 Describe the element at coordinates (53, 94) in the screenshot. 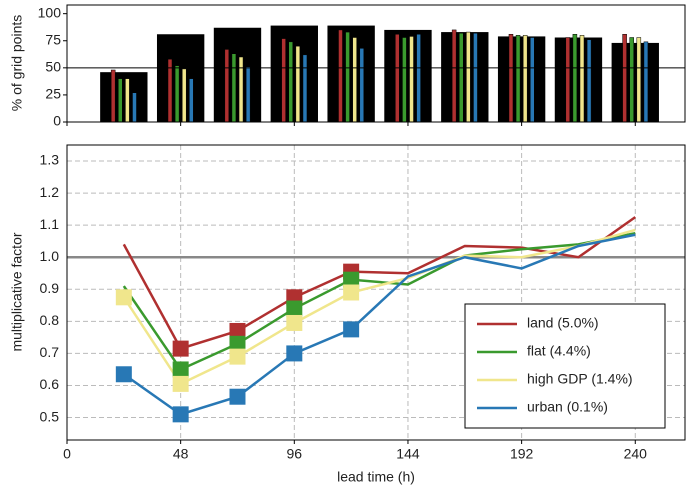

I see `y-tick-label: 25` at that location.